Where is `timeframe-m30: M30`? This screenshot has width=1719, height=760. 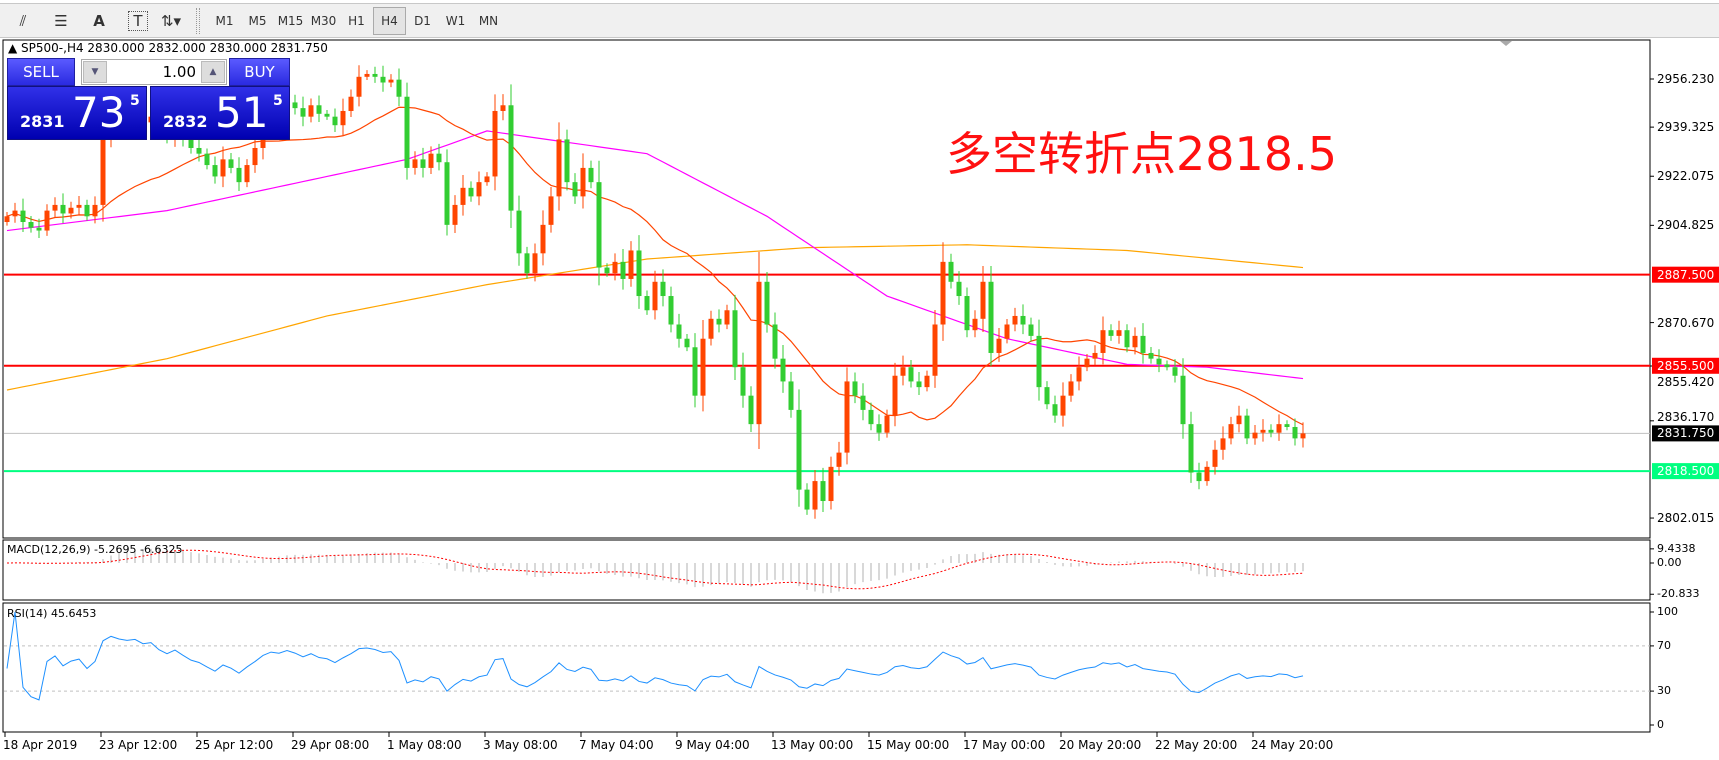
timeframe-m30: M30 is located at coordinates (323, 20).